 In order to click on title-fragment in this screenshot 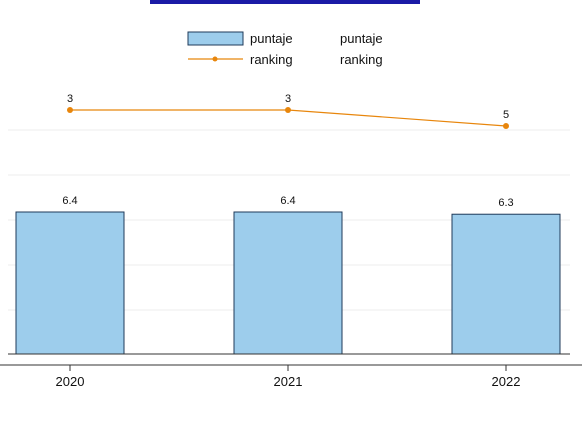, I will do `click(285, 2)`.